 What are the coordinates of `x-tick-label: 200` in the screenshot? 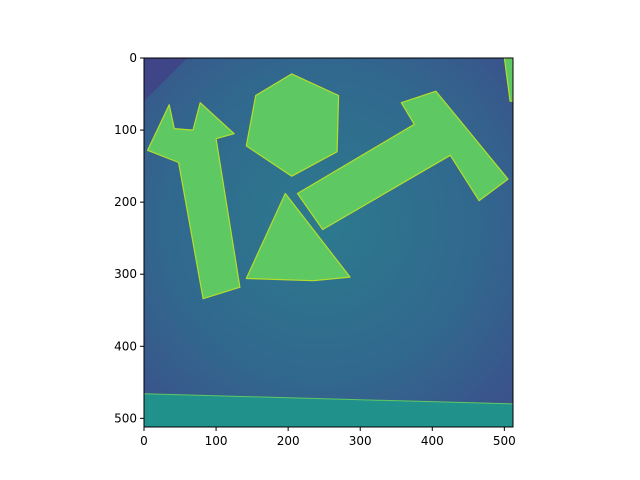 It's located at (288, 441).